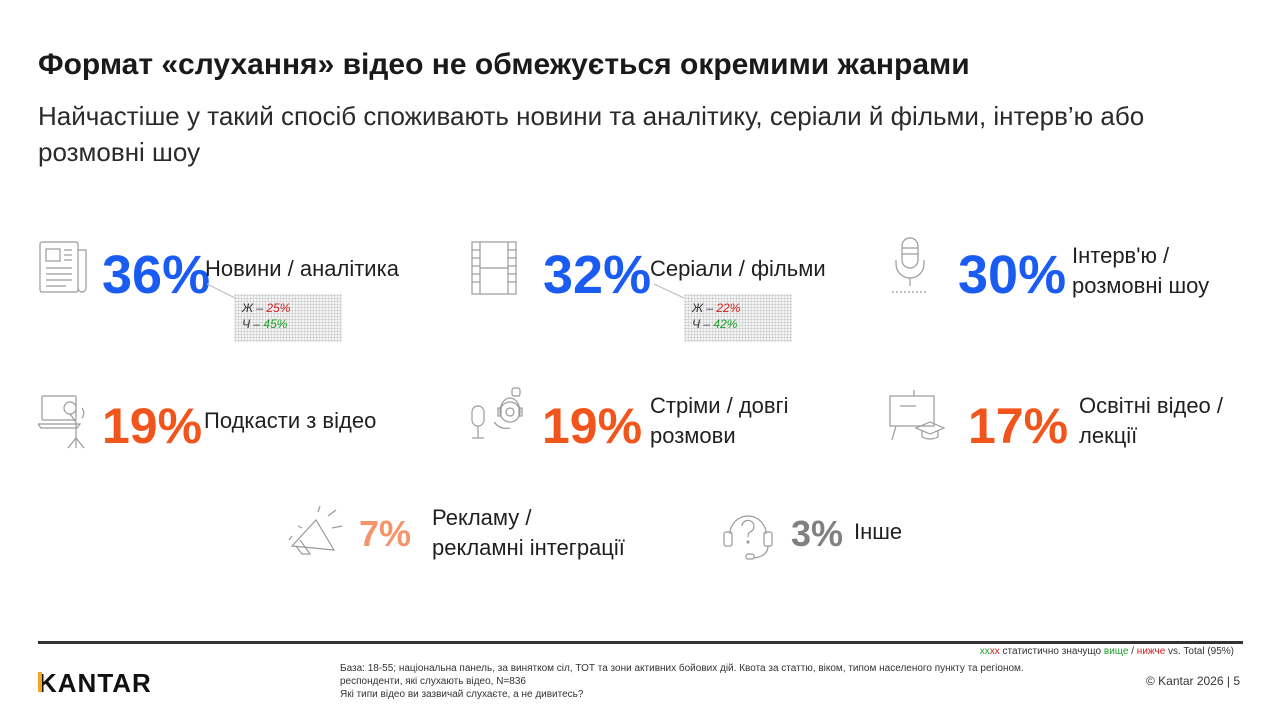  What do you see at coordinates (1121, 255) in the screenshot?
I see `category-label-line: Інтерв'ю /` at bounding box center [1121, 255].